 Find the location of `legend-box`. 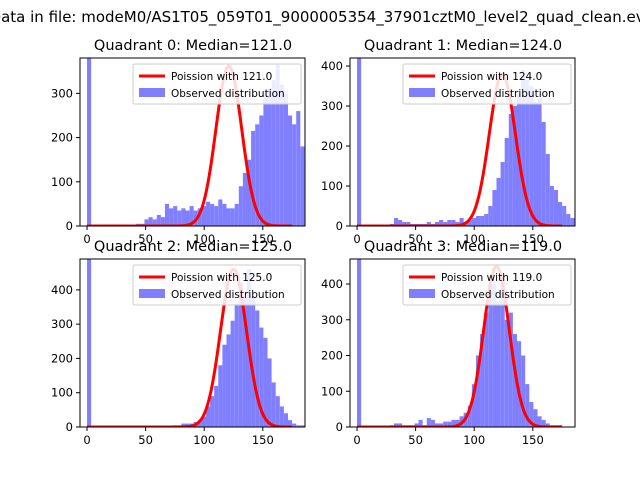

legend-box is located at coordinates (217, 84).